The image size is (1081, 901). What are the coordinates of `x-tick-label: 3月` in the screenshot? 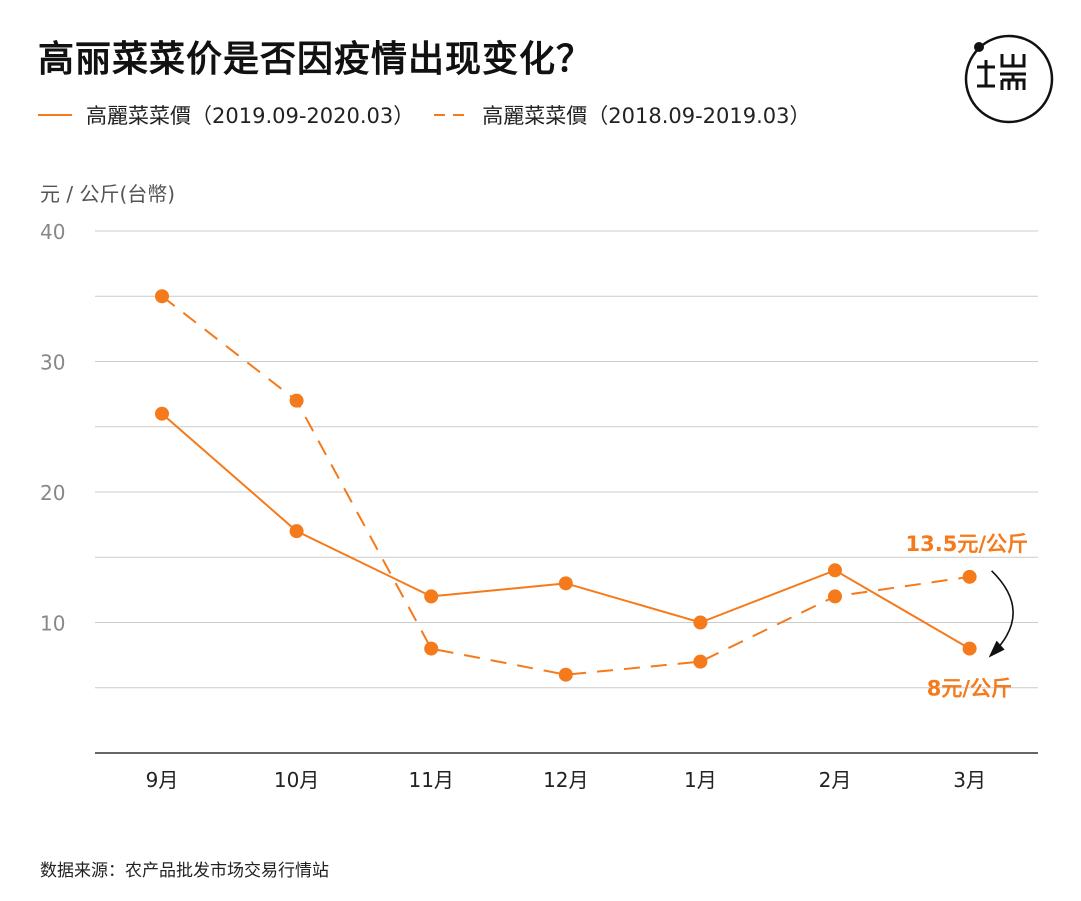 It's located at (969, 780).